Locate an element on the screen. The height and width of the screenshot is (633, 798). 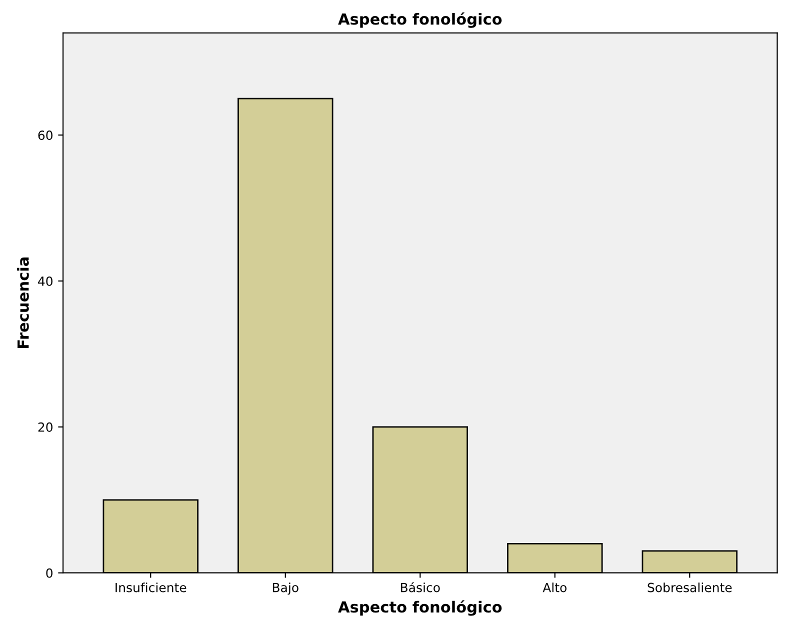
x-tick-label: Alto is located at coordinates (554, 587).